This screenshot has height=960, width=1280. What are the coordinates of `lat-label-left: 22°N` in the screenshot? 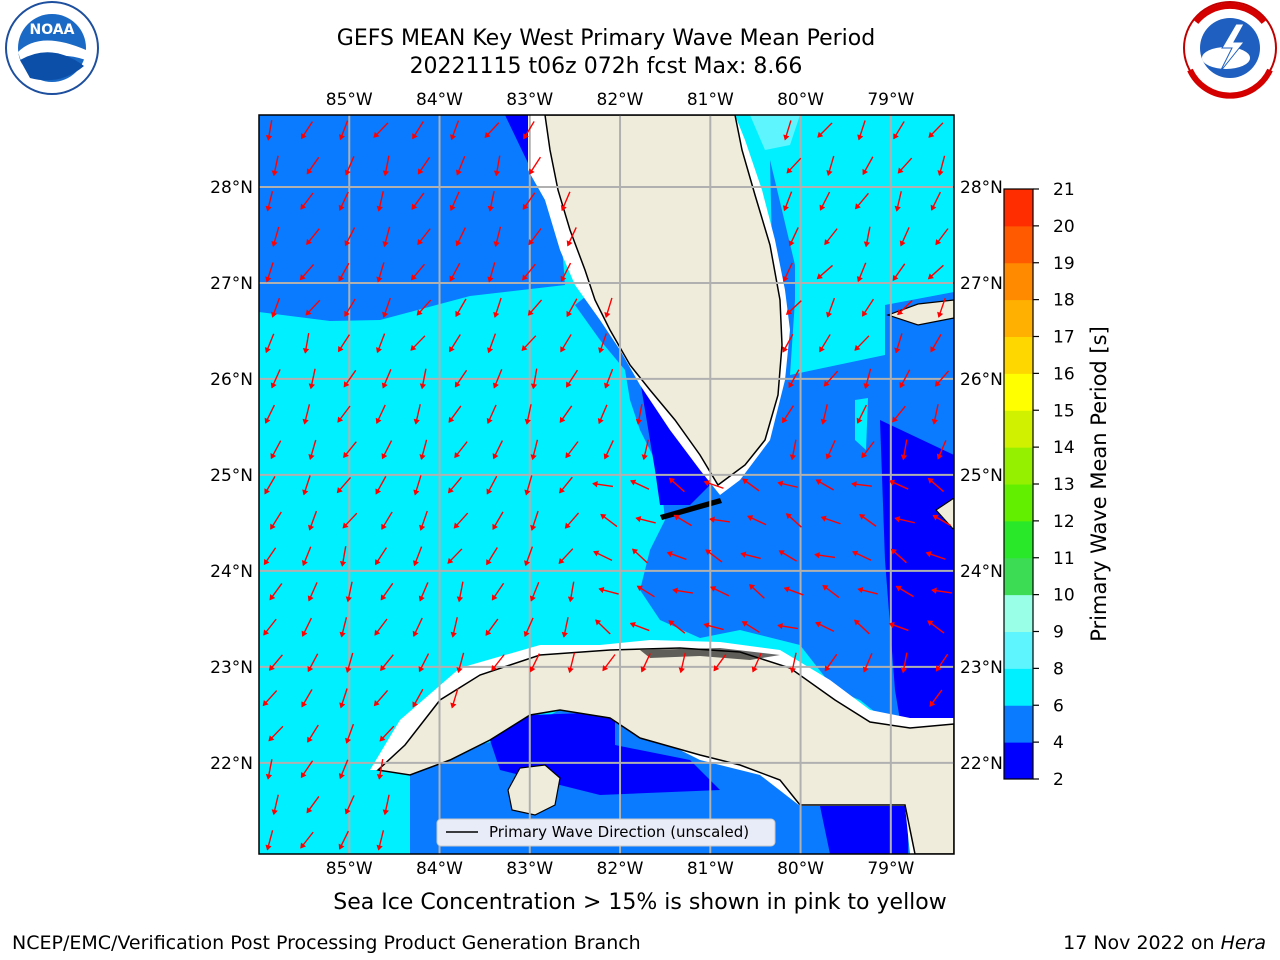 It's located at (231, 764).